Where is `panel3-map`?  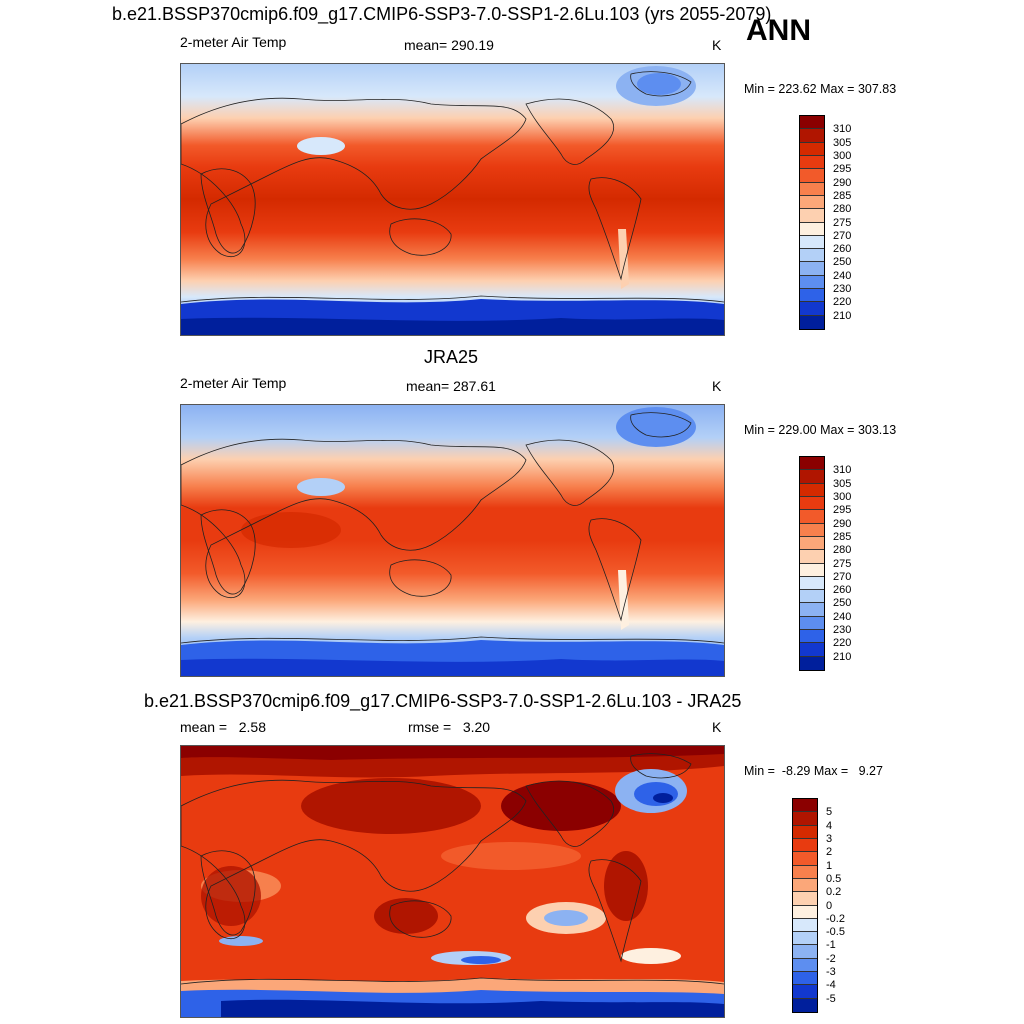
panel3-map is located at coordinates (452, 881).